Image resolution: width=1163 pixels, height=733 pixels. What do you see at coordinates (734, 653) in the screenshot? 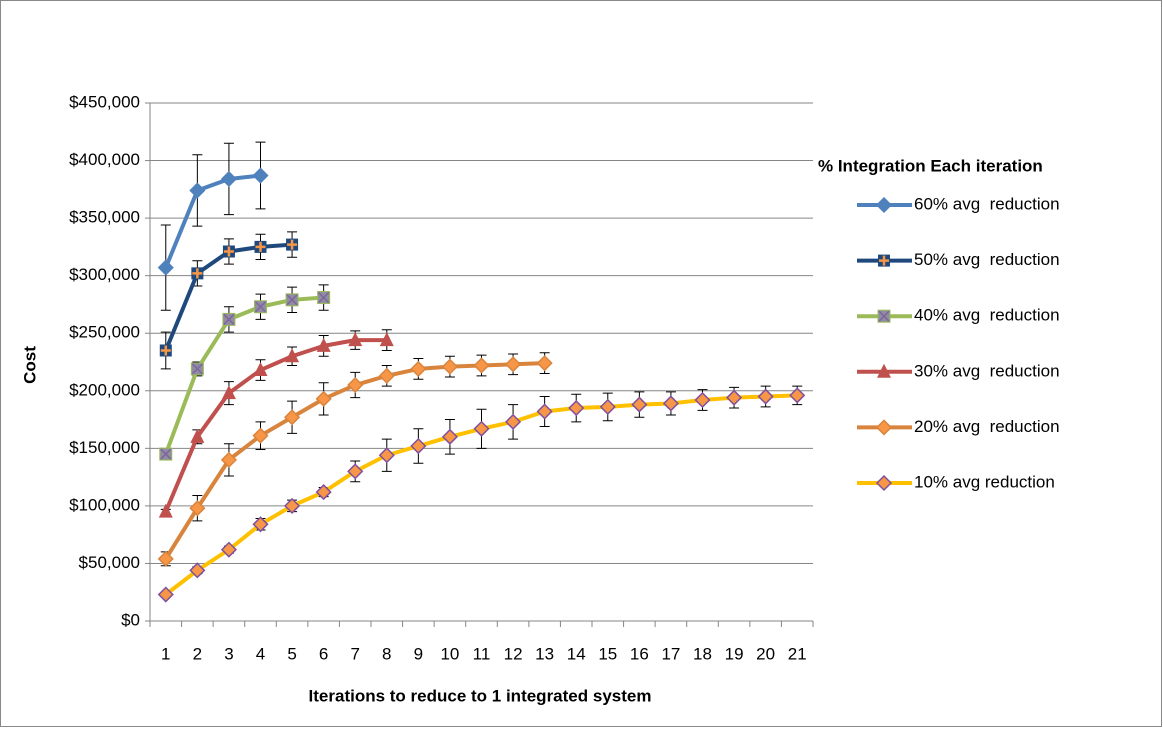
I see `x-tick-label: 19` at bounding box center [734, 653].